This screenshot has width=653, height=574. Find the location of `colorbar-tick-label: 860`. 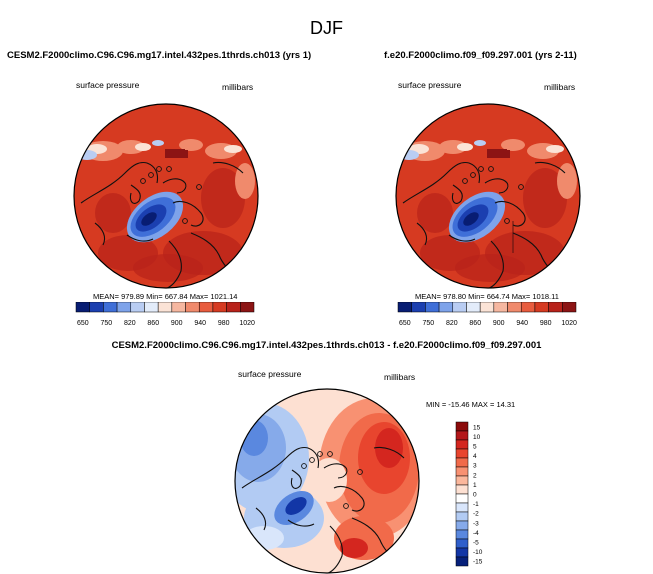

colorbar-tick-label: 860 is located at coordinates (475, 323).